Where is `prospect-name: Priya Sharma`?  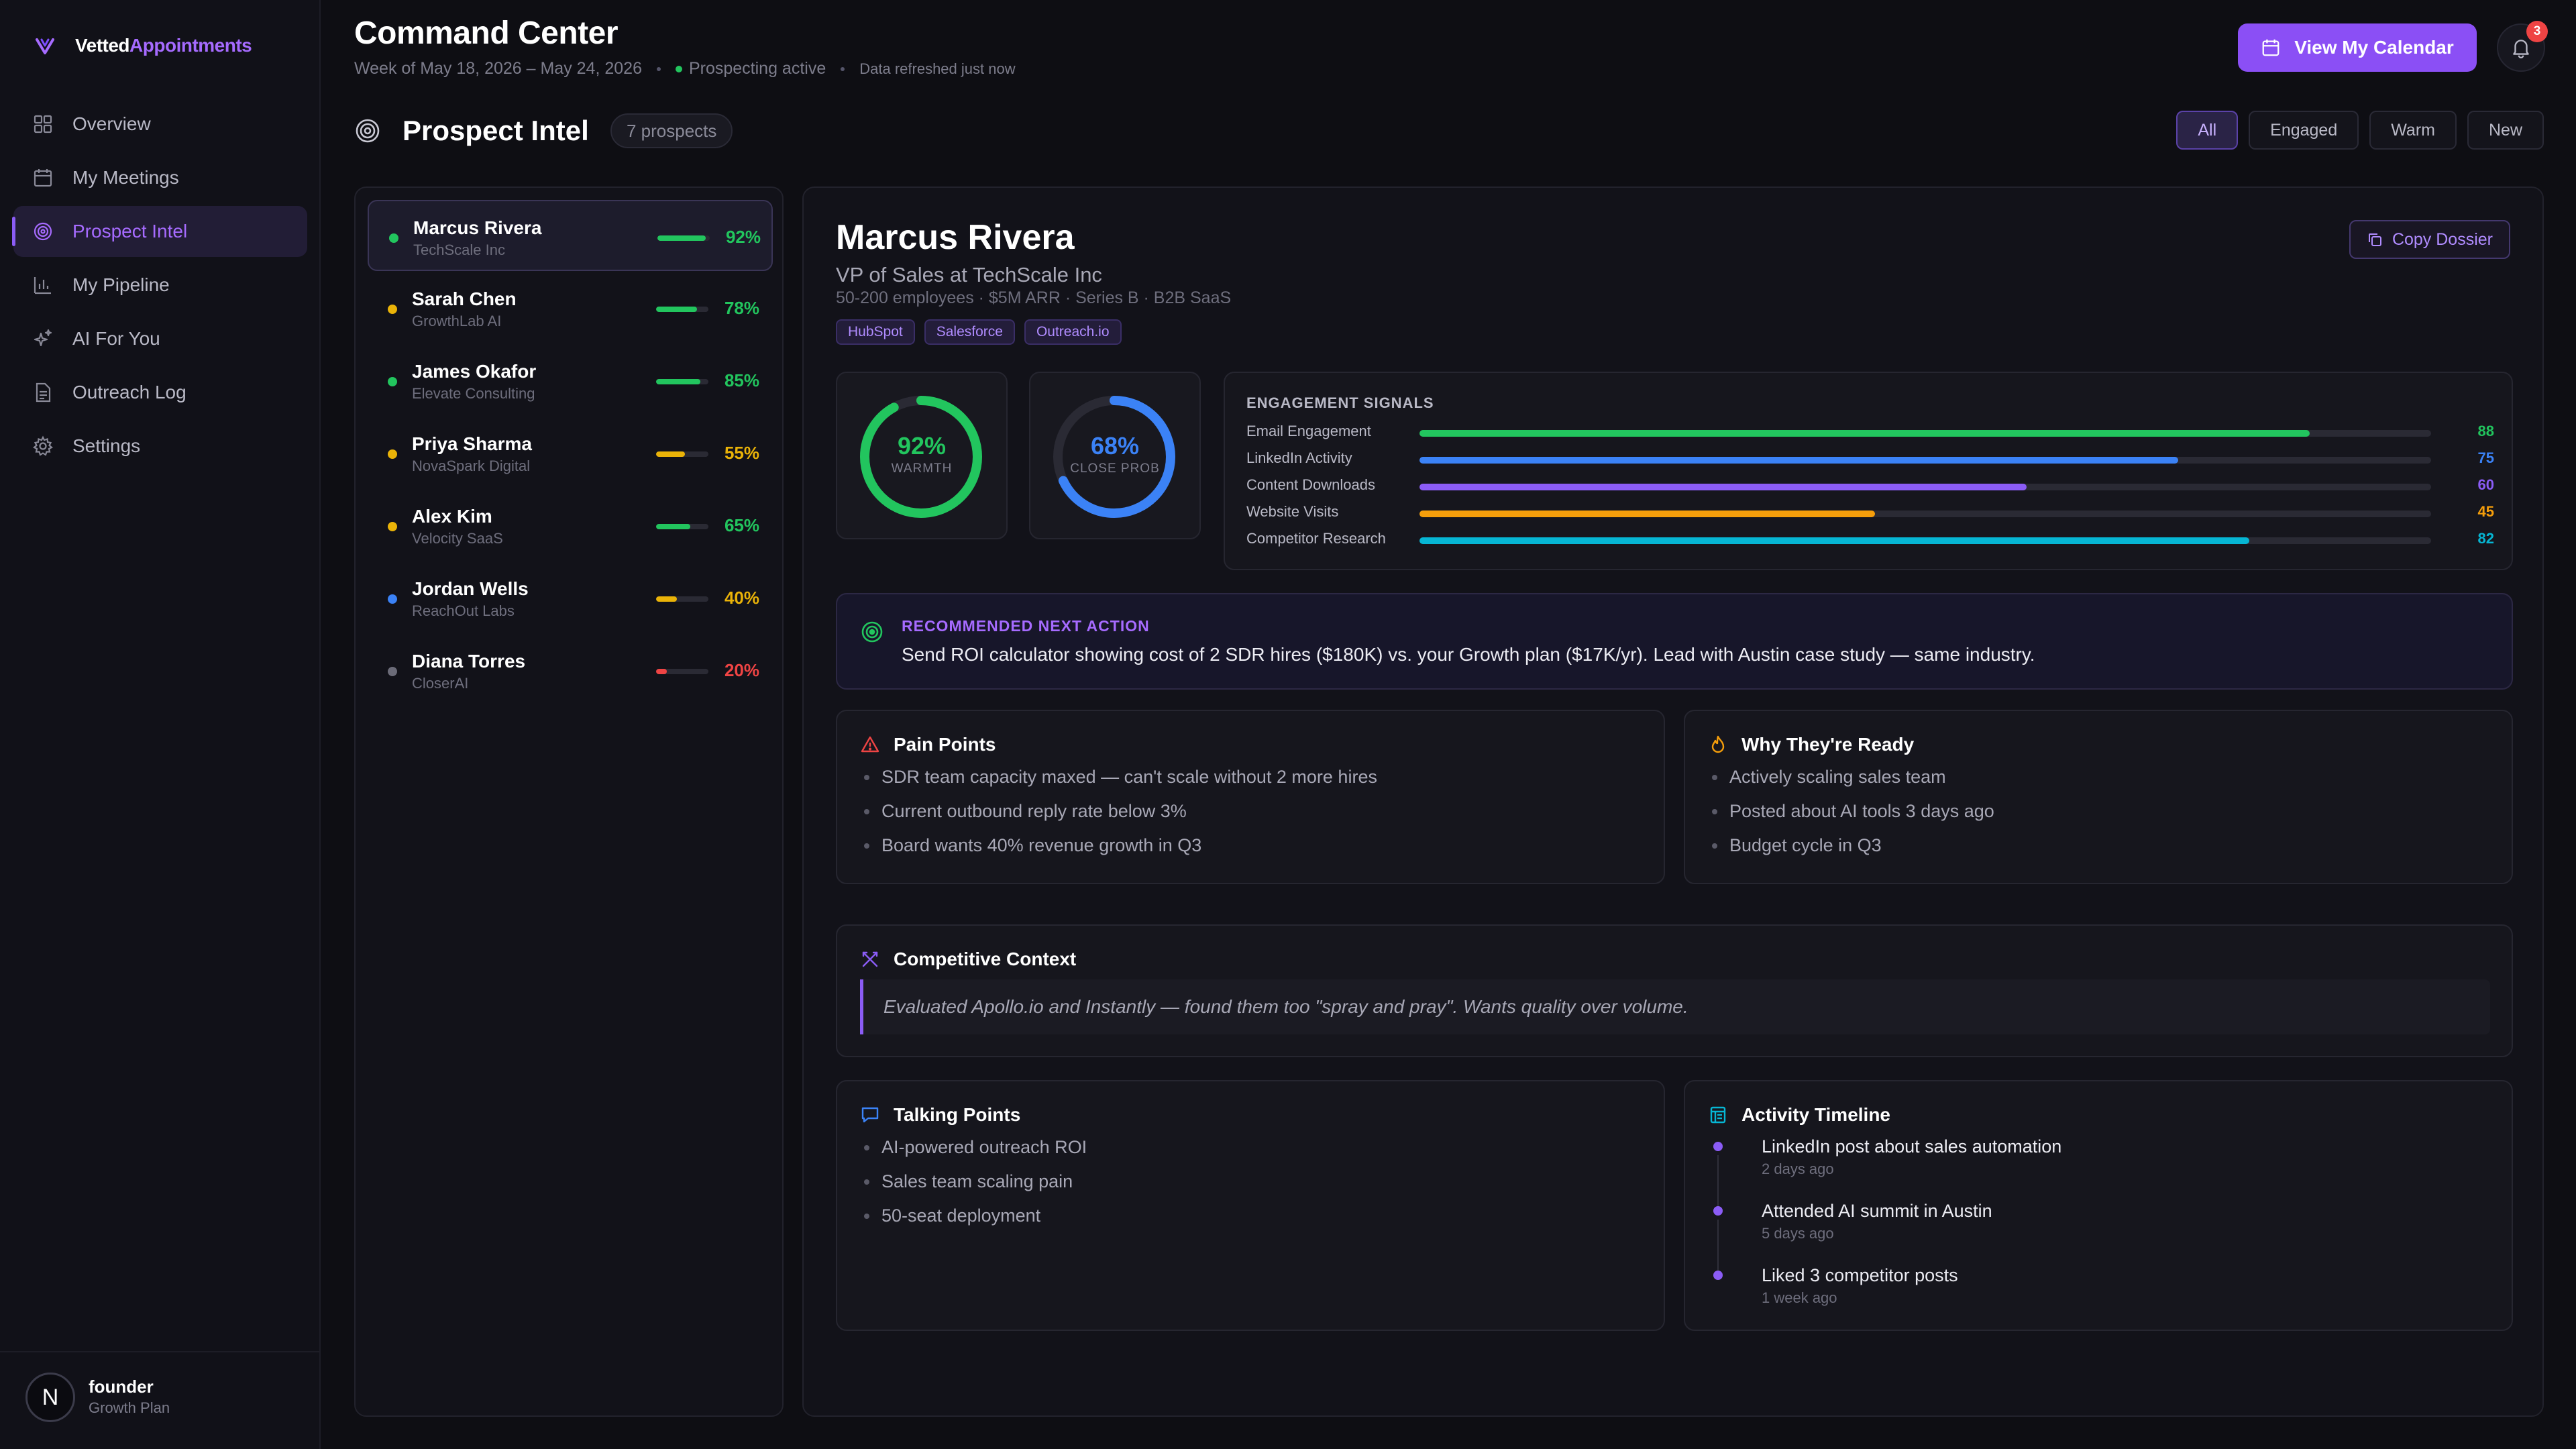
prospect-name: Priya Sharma is located at coordinates (472, 443).